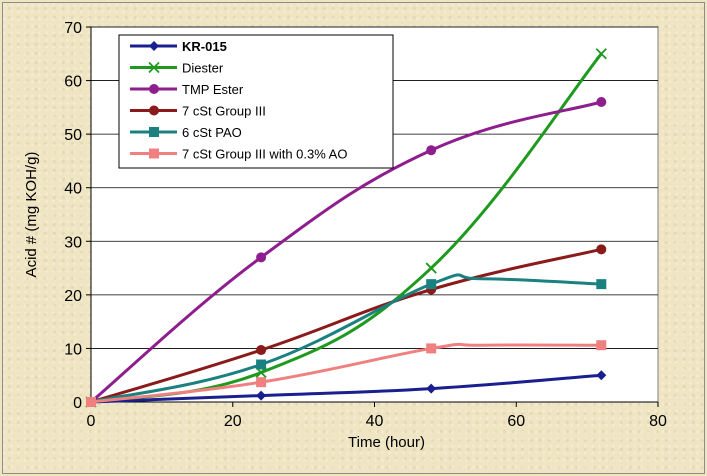  Describe the element at coordinates (178, 46) in the screenshot. I see `legend-item: KR-015` at that location.